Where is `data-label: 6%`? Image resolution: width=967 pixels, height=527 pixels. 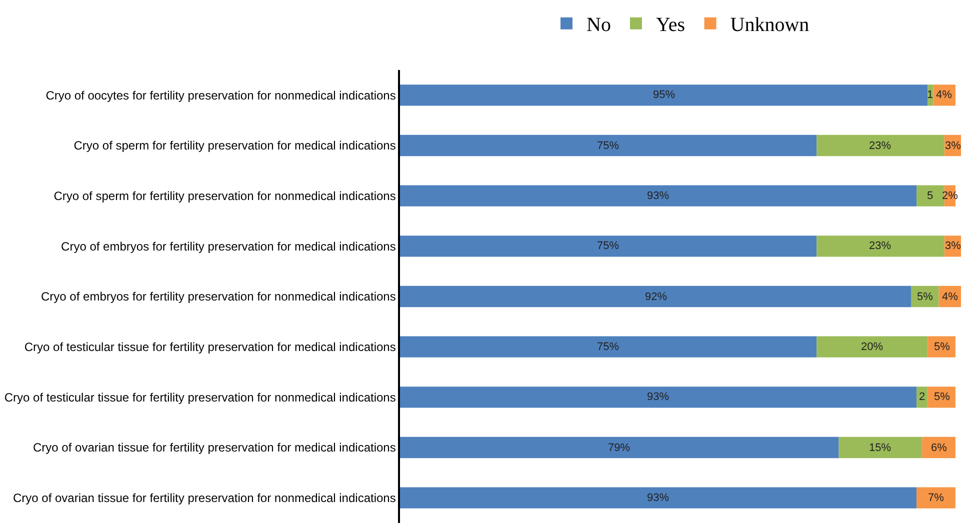 data-label: 6% is located at coordinates (939, 448).